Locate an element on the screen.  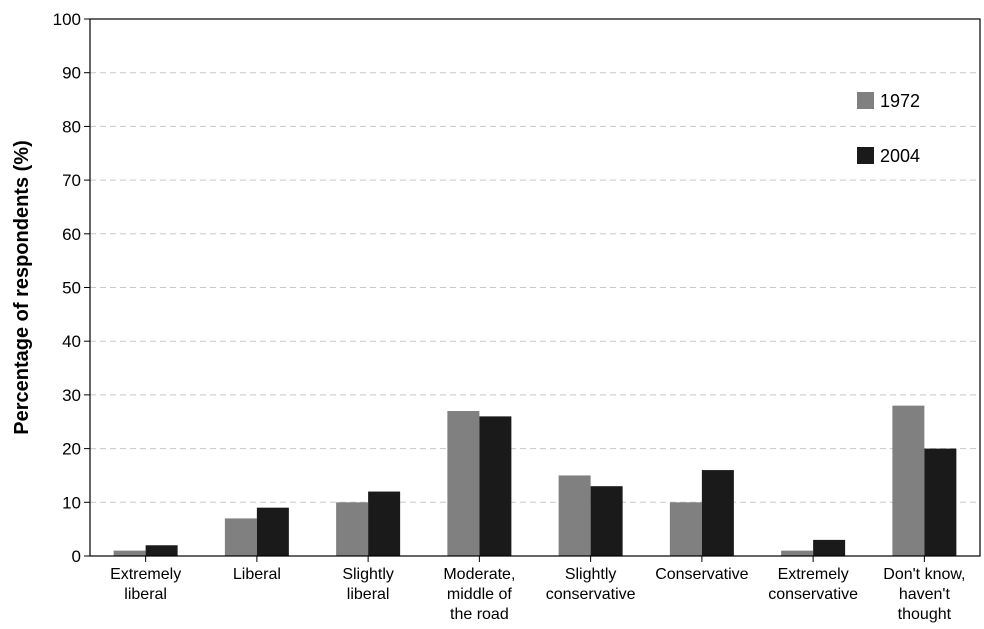
y-tick-label: 90 is located at coordinates (71, 73).